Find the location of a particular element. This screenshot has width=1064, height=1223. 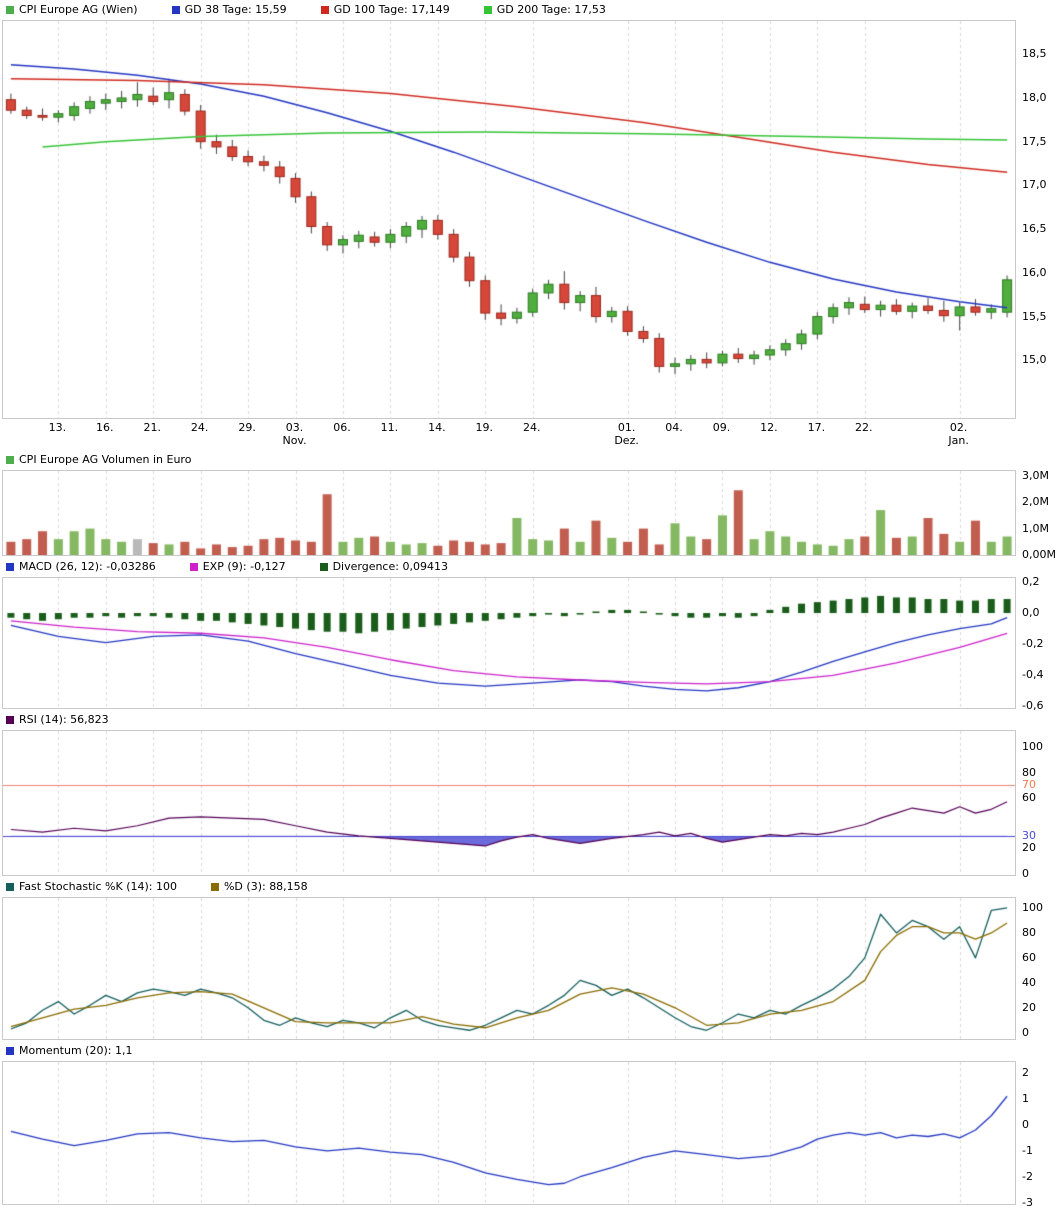

y-axis-label: 2,0M is located at coordinates (1035, 502).